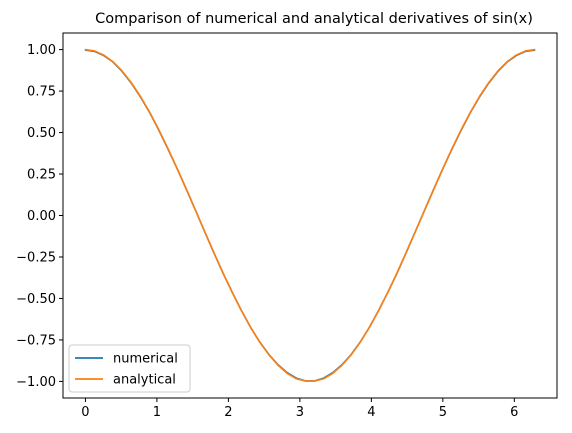  I want to click on y-tick-label: −1.00, so click(36, 382).